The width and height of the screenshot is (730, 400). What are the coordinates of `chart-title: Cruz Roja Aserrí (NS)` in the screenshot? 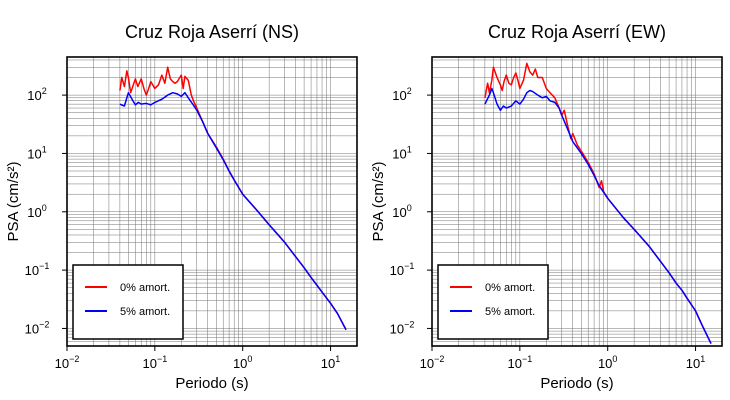 It's located at (212, 32).